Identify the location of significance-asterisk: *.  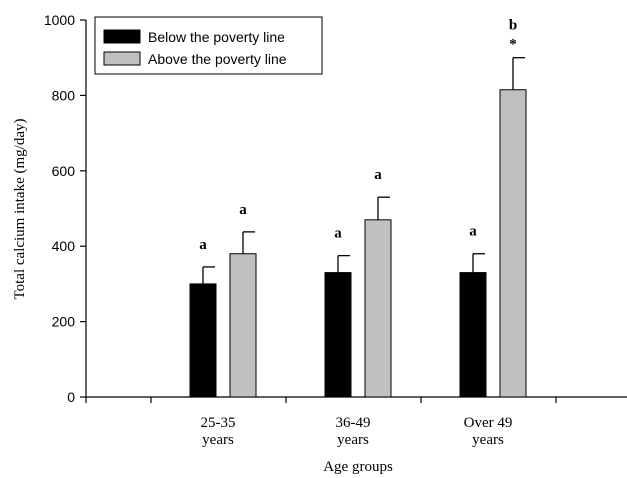
(513, 45).